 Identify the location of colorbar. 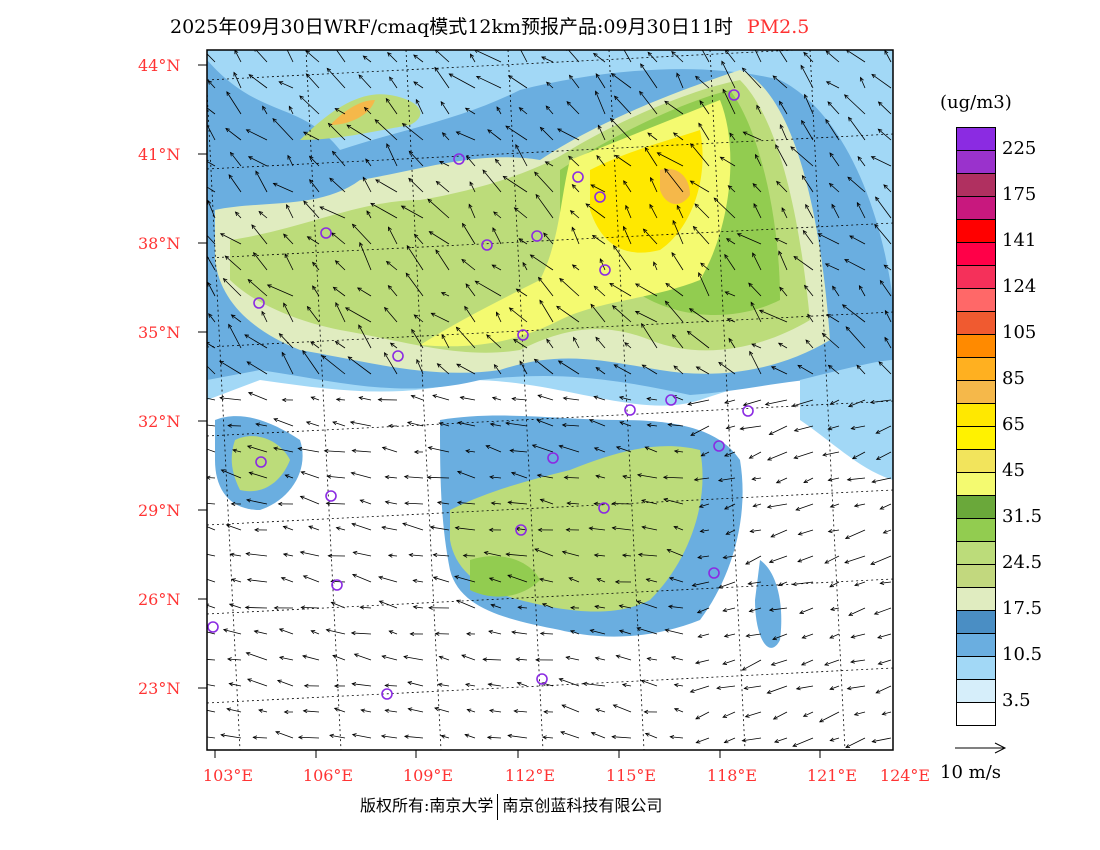
(976, 426).